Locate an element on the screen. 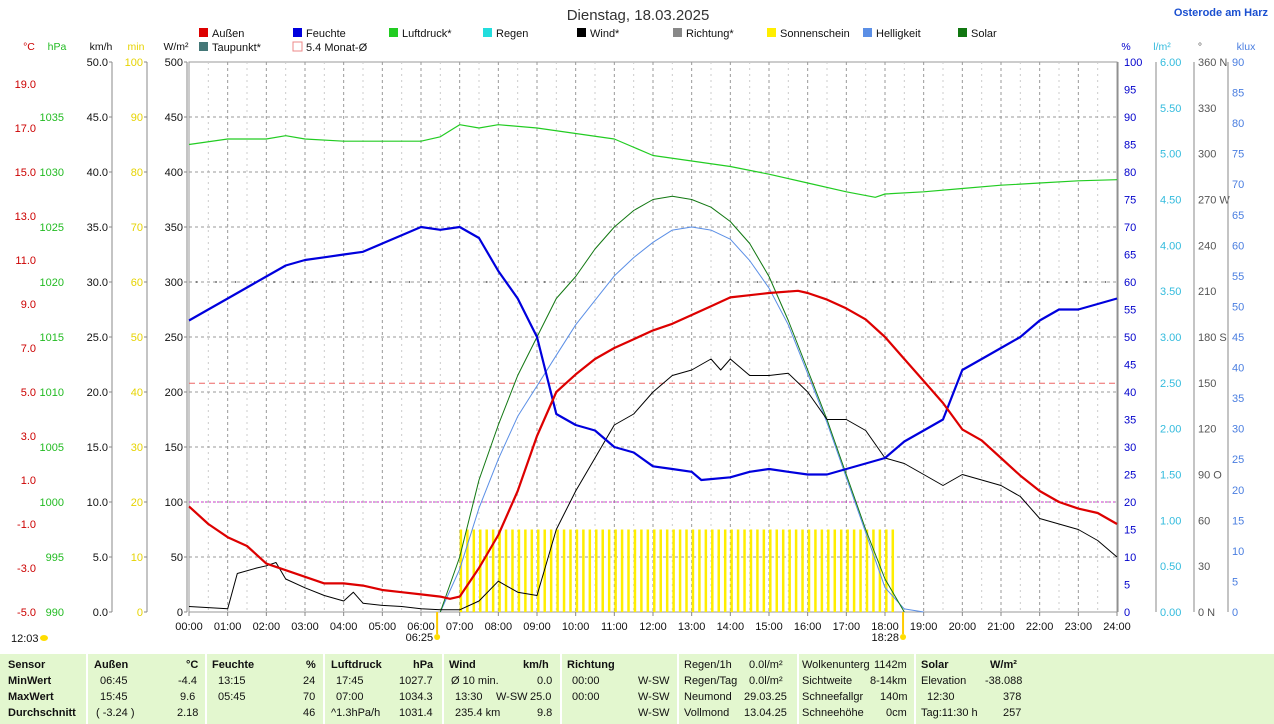 The image size is (1274, 724). axis-tick-label-right: 25 is located at coordinates (1130, 476).